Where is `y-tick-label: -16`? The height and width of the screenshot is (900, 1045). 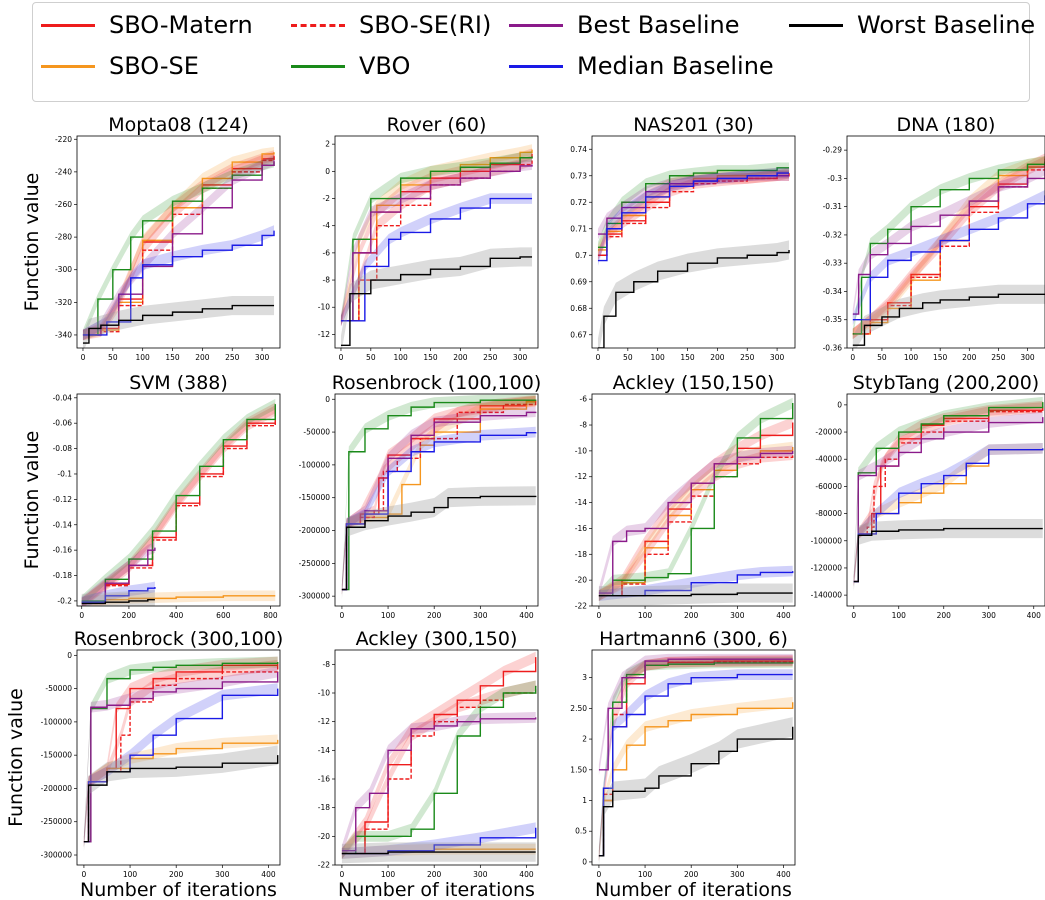 y-tick-label: -16 is located at coordinates (324, 779).